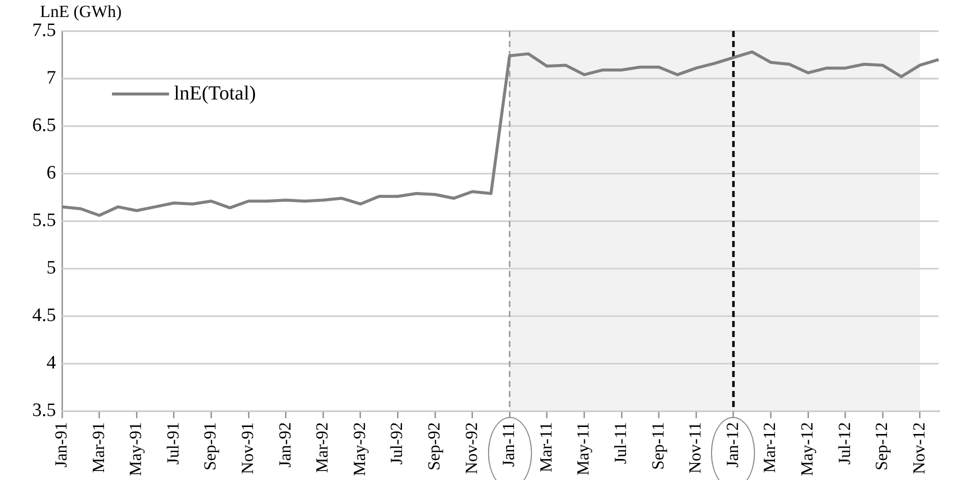 The height and width of the screenshot is (480, 963). I want to click on x-tick-label: Jan-11, so click(508, 444).